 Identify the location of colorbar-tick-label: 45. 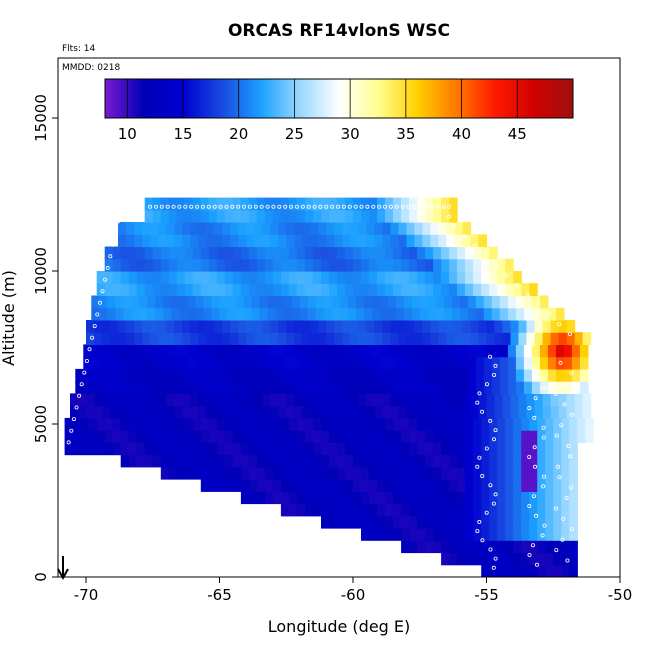
(517, 134).